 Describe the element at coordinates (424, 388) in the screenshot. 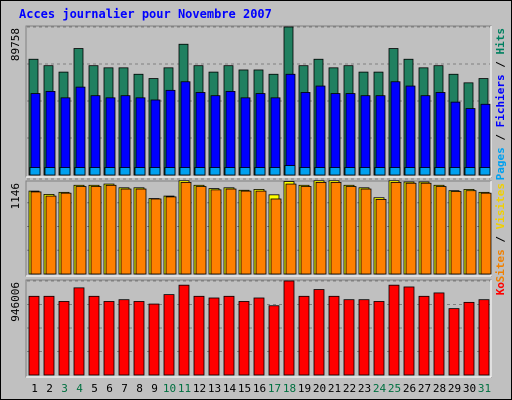

I see `x-tick-label: 27` at that location.